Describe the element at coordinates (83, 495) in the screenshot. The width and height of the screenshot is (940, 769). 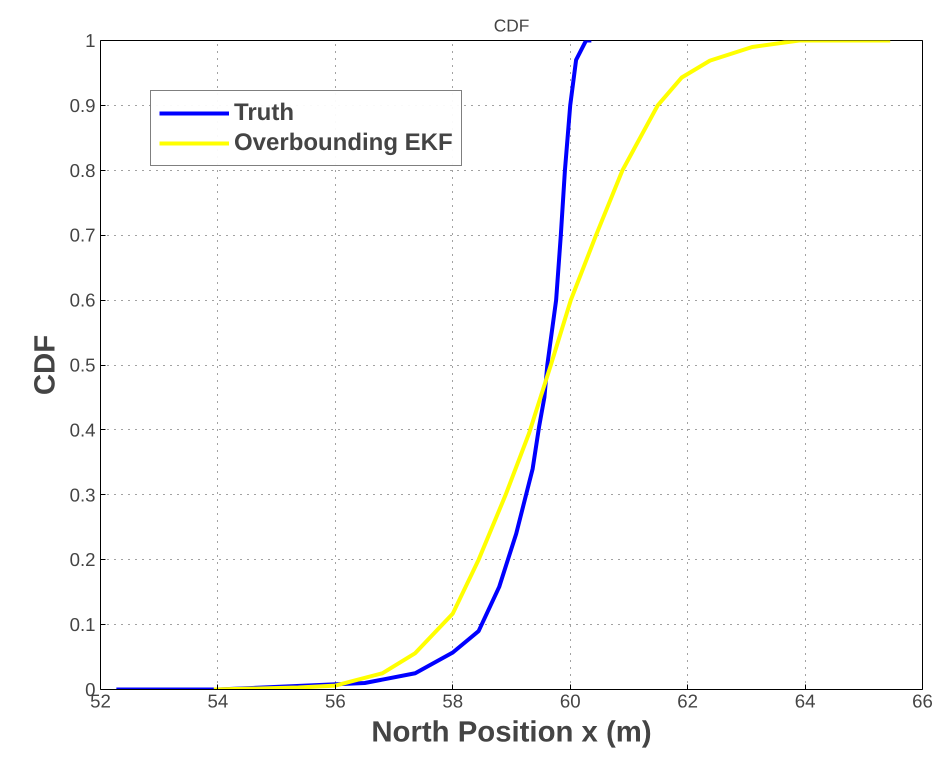
I see `y-tick-label: 0.3` at that location.